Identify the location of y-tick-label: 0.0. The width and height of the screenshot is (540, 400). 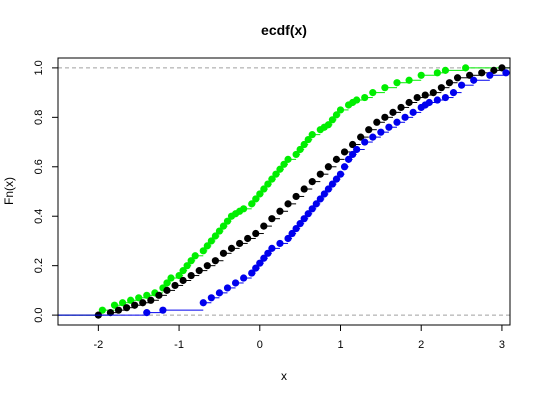
(39, 314).